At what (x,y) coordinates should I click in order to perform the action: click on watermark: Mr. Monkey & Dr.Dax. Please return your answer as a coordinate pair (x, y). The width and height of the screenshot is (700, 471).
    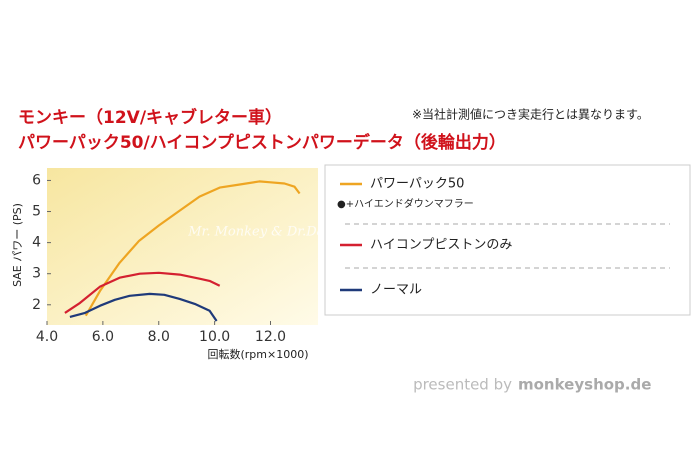
    Looking at the image, I should click on (259, 232).